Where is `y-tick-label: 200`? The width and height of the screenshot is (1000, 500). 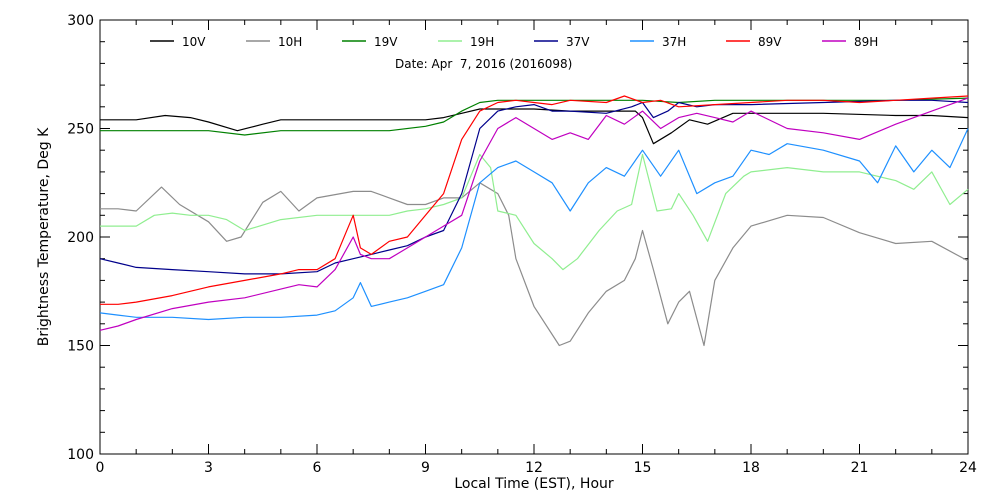
y-tick-label: 200 is located at coordinates (80, 238).